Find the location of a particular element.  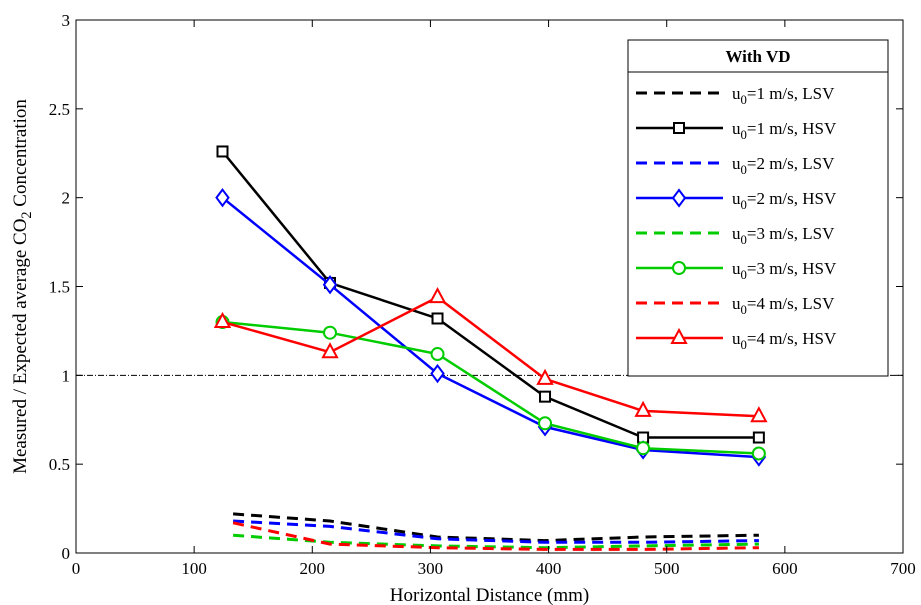

legend-entry-5: u0=3 m/s, LSV is located at coordinates (735, 235).